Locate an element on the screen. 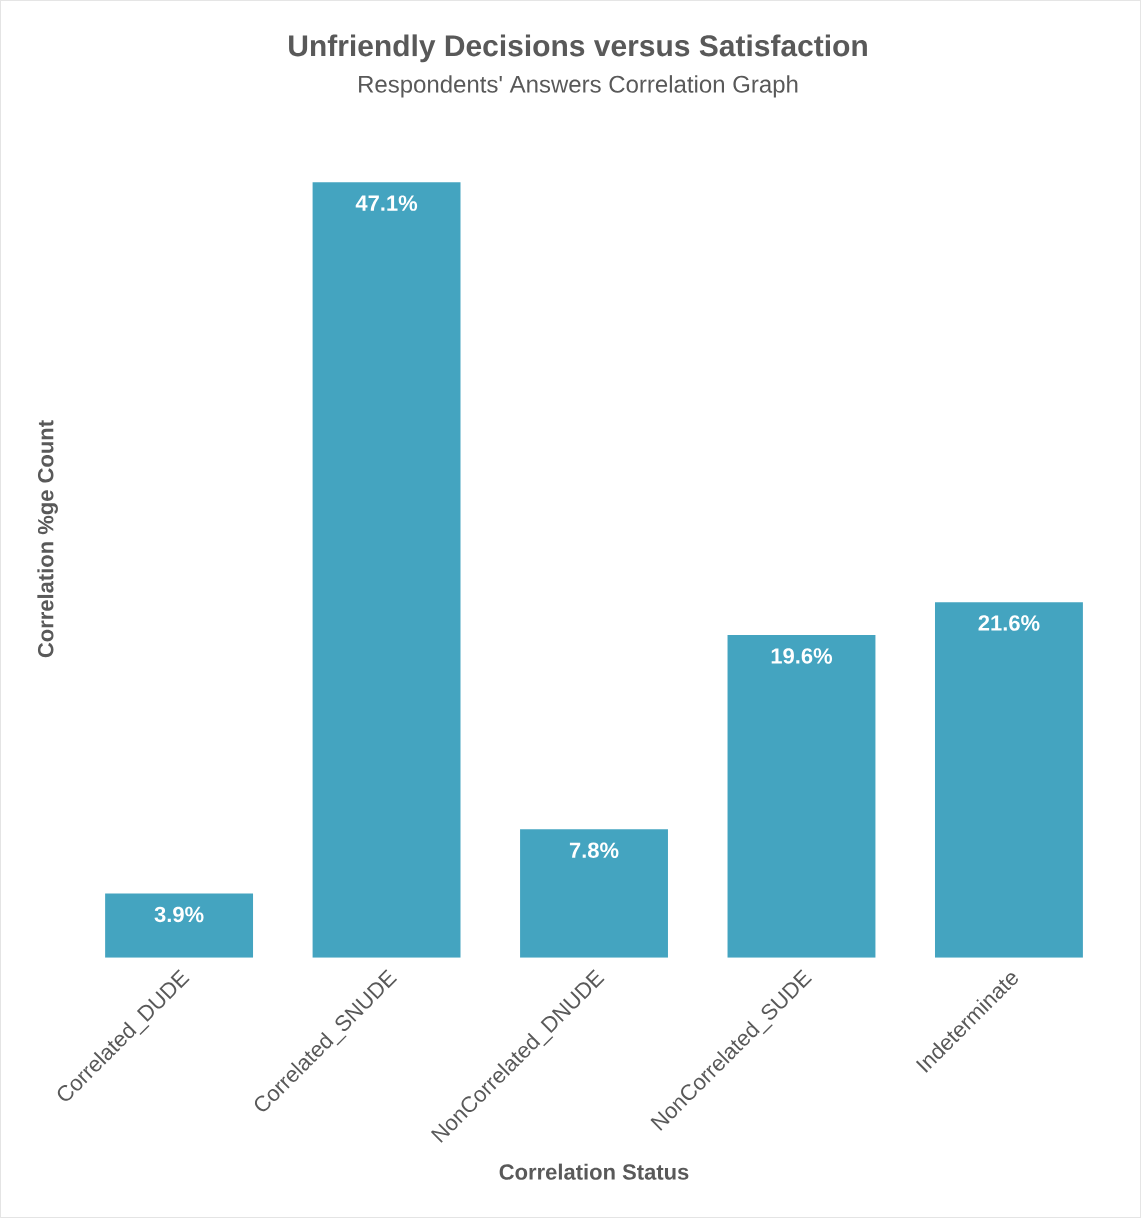  data-label: 7.8% is located at coordinates (594, 850).